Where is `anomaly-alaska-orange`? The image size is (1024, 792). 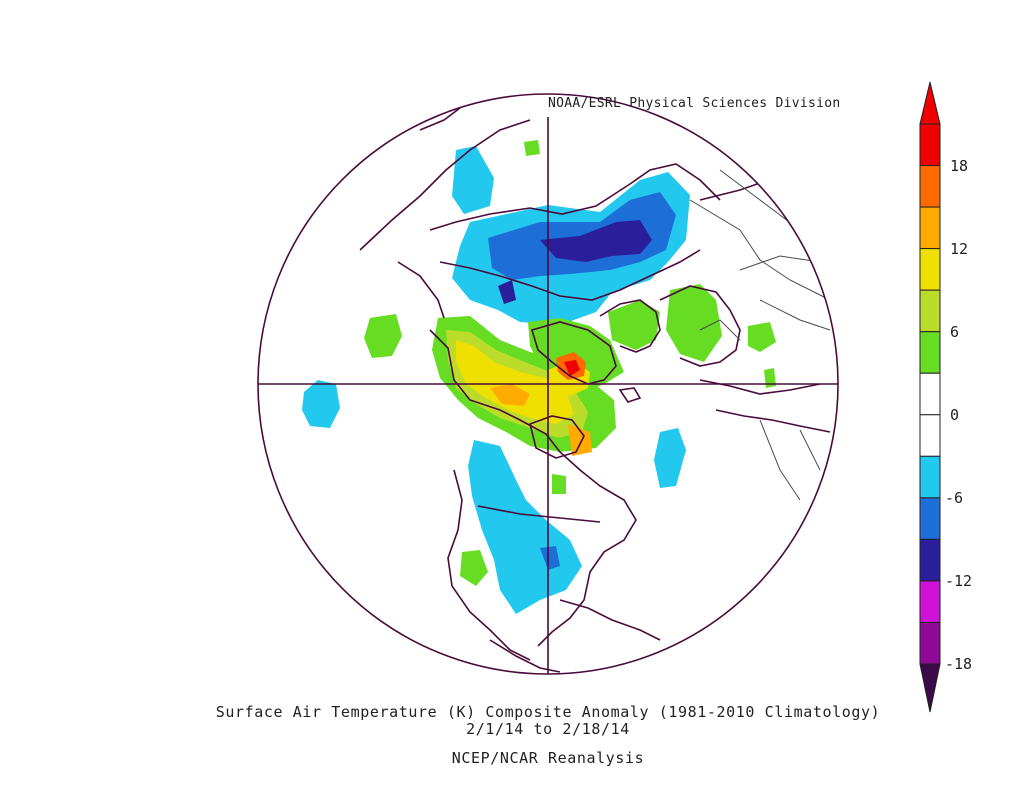 anomaly-alaska-orange is located at coordinates (510, 395).